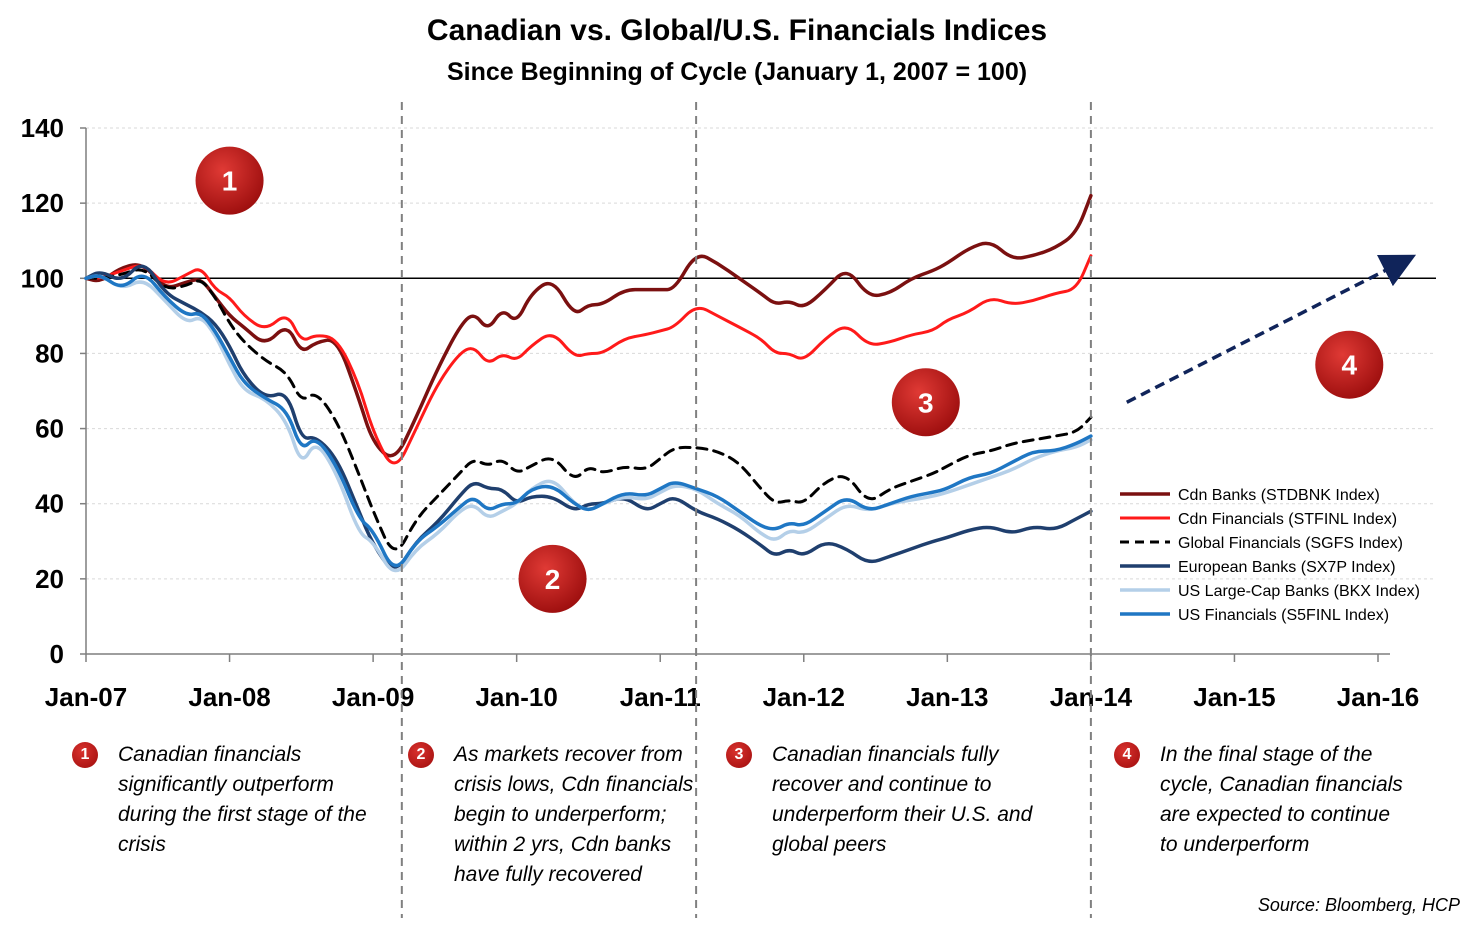 The width and height of the screenshot is (1474, 935). I want to click on x-tick-label: Jan-08, so click(229, 697).